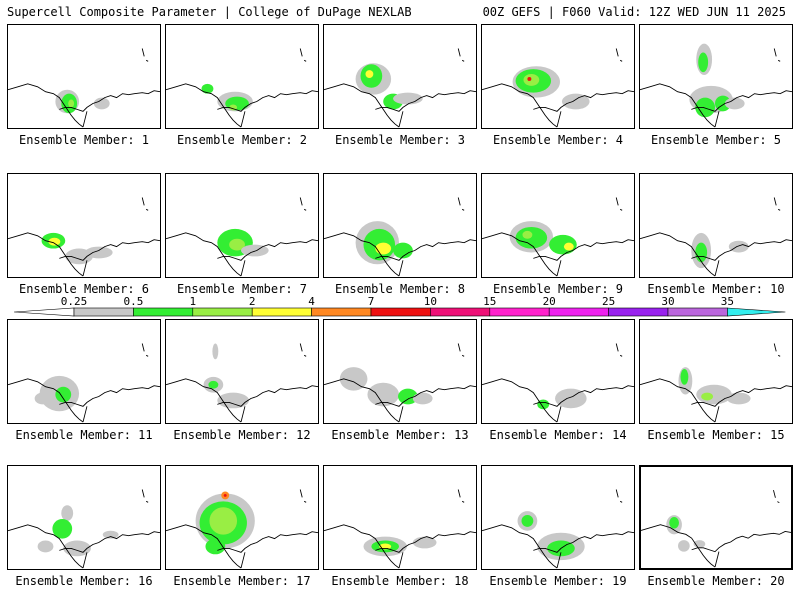  I want to click on ensemble-member-label: Ensemble Member: 5, so click(716, 140).